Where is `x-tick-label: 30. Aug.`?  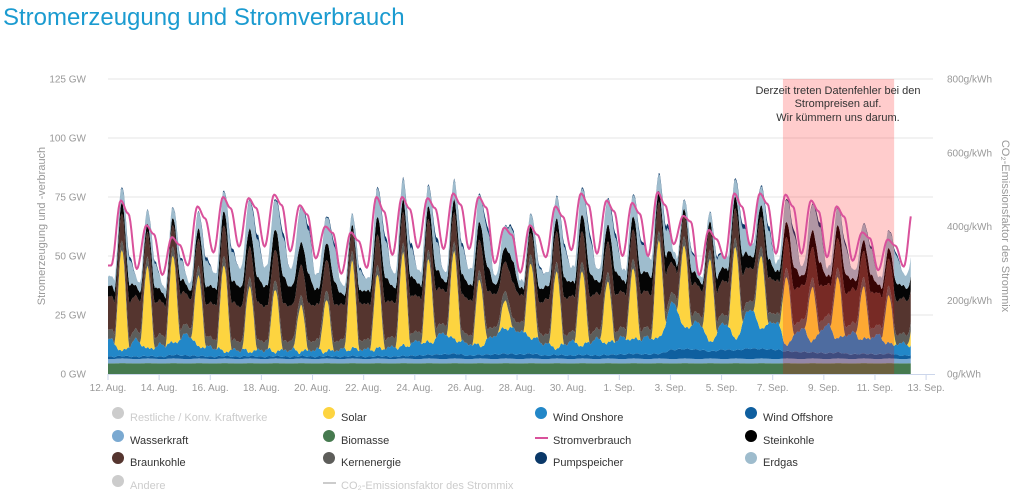
x-tick-label: 30. Aug. is located at coordinates (568, 388).